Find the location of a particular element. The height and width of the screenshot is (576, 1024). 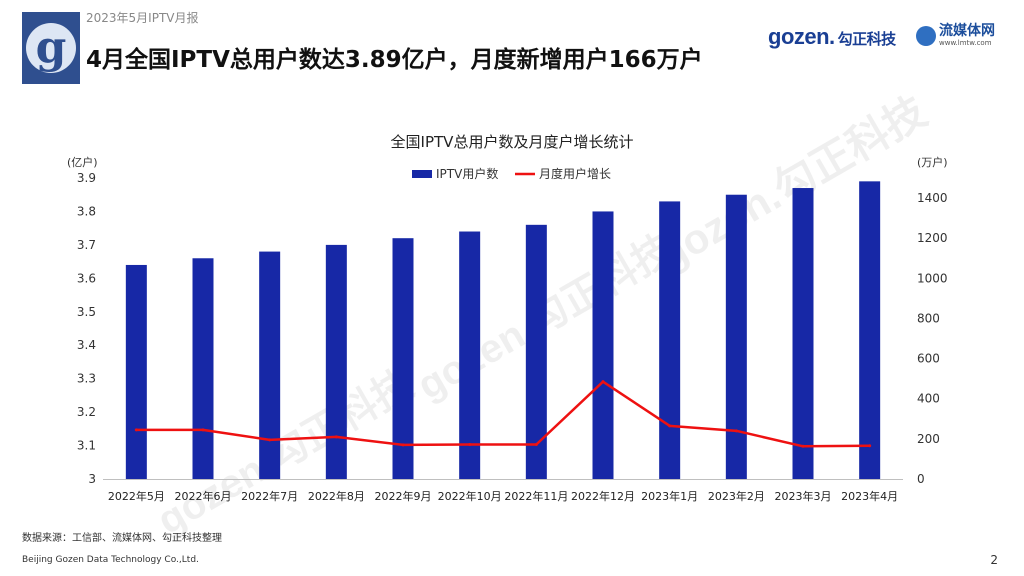

company-footer: Beijing Gozen Data Technology Co.,Ltd. is located at coordinates (110, 560).